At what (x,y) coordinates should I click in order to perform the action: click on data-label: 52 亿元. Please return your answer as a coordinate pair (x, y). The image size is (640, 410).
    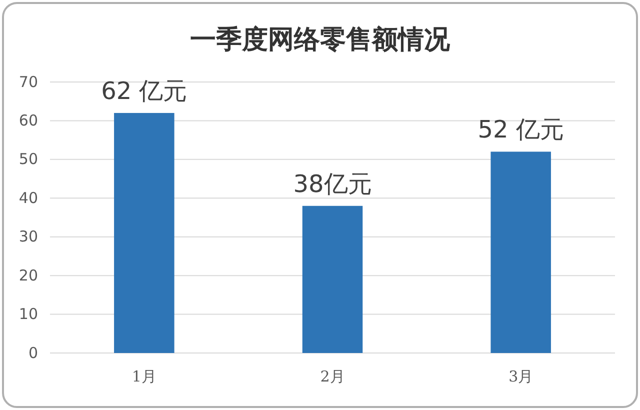
    Looking at the image, I should click on (521, 130).